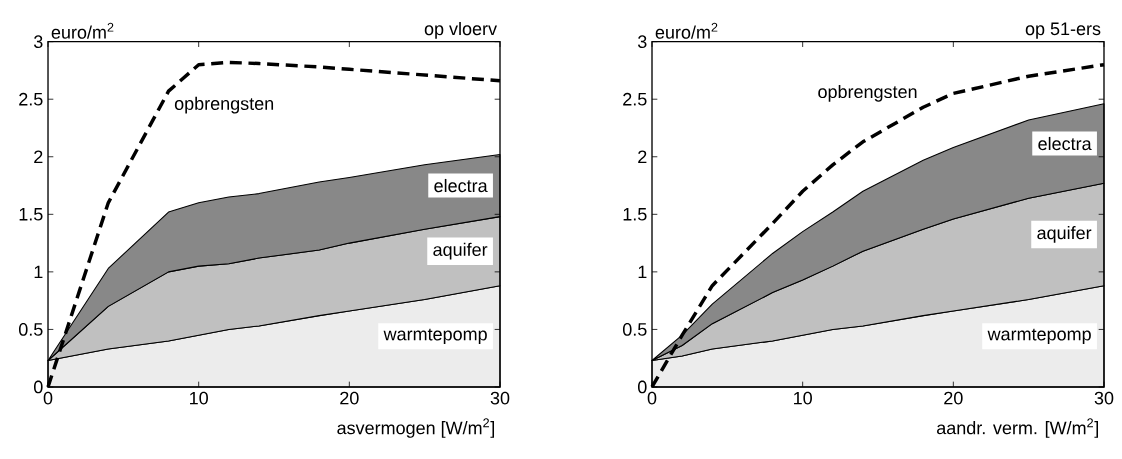 Image resolution: width=1122 pixels, height=459 pixels. I want to click on chart-title: op 51-ers, so click(1063, 30).